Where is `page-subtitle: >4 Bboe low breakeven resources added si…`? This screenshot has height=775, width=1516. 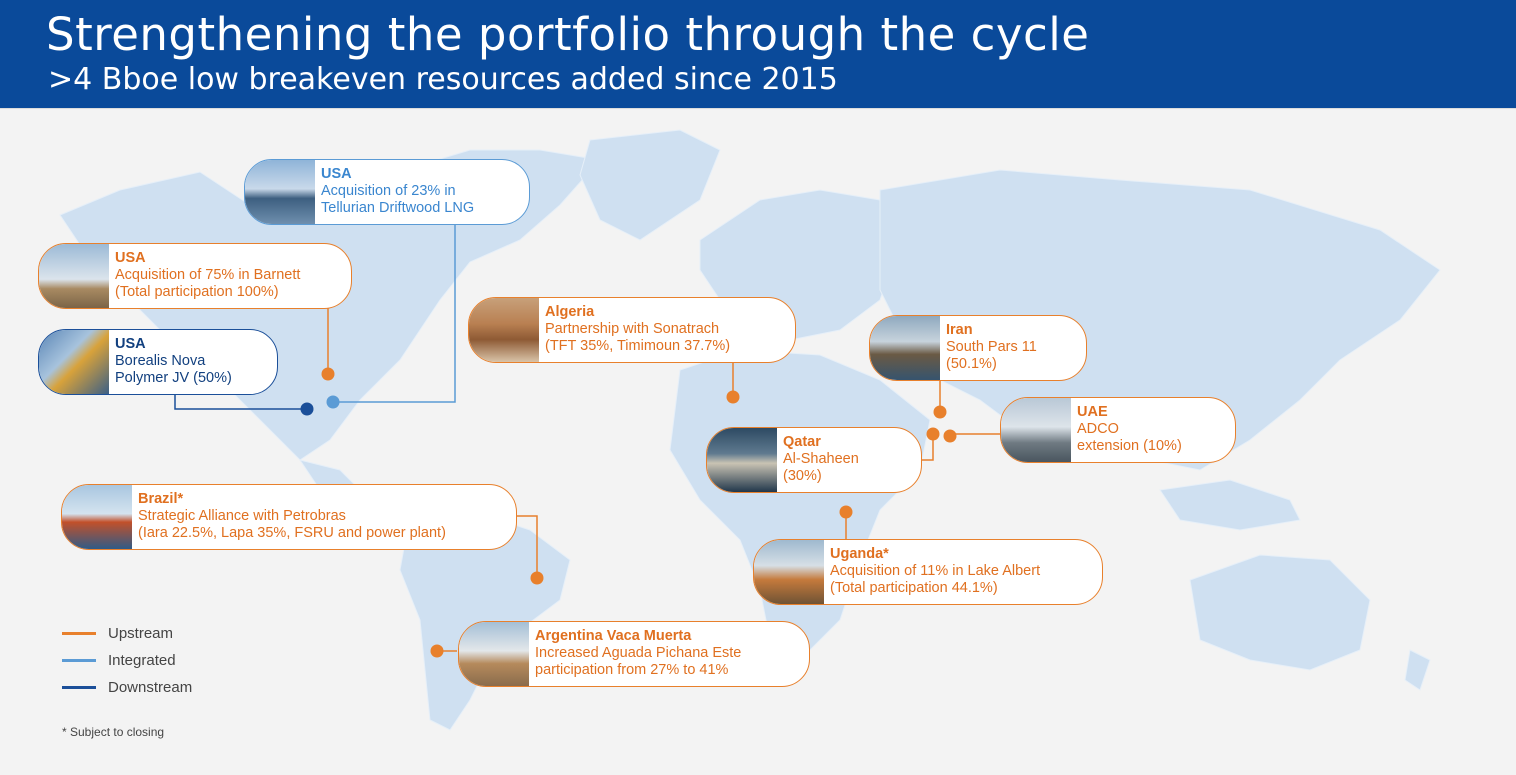 page-subtitle: >4 Bboe low breakeven resources added si… is located at coordinates (443, 79).